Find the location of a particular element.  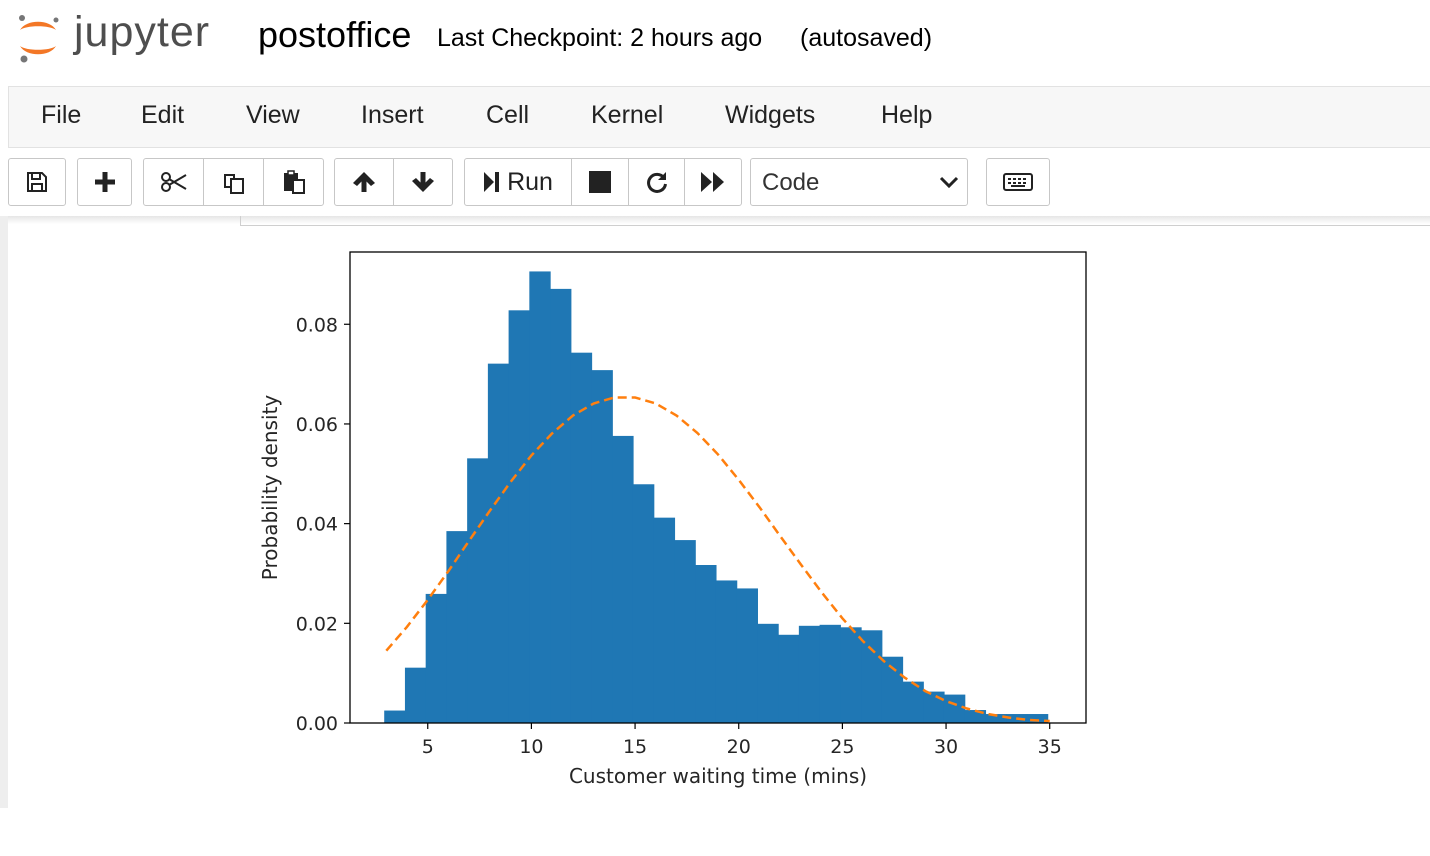

run-group: Run is located at coordinates (603, 182).